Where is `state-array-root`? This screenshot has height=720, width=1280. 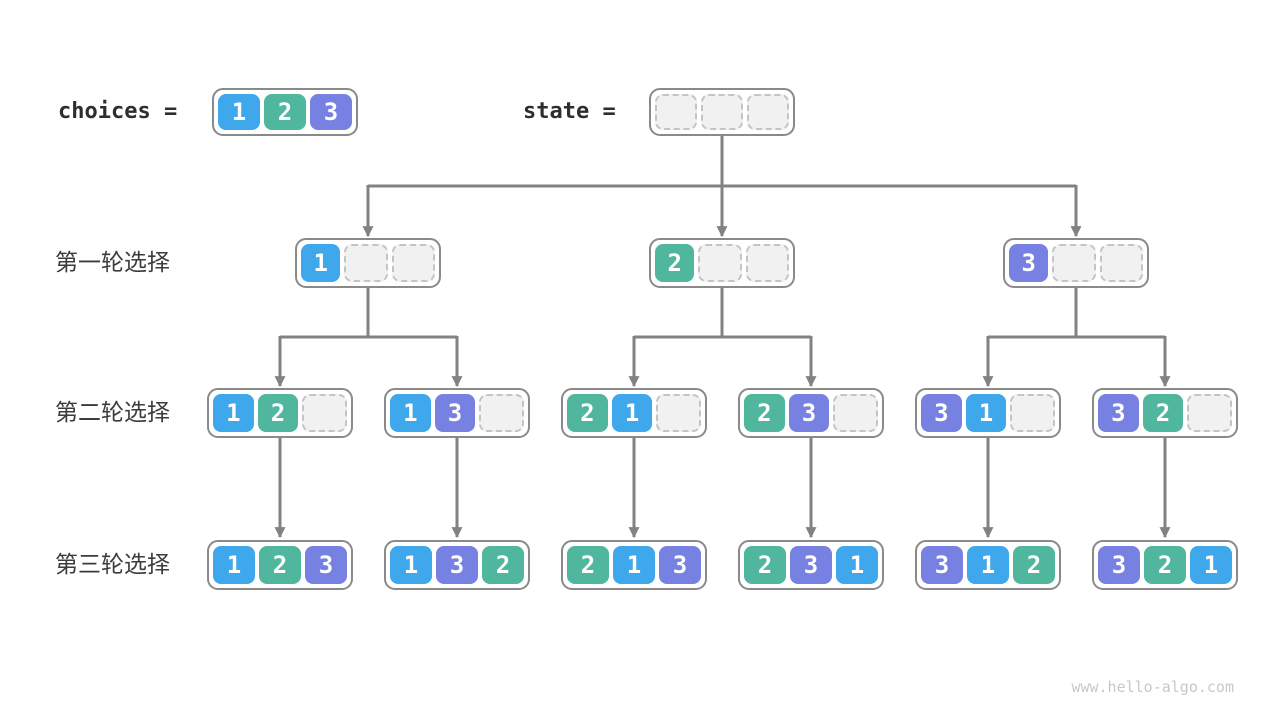
state-array-root is located at coordinates (722, 112).